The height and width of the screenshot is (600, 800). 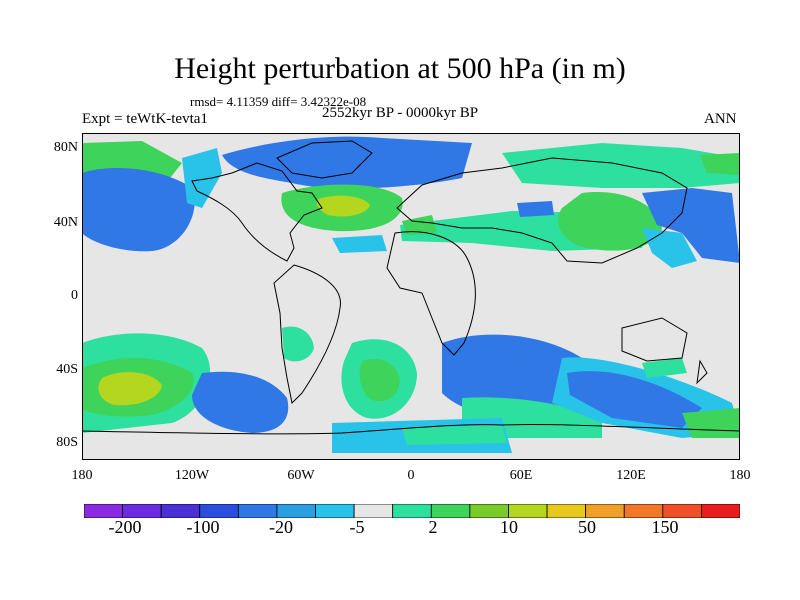 What do you see at coordinates (65, 222) in the screenshot?
I see `y-tick-label: 40N` at bounding box center [65, 222].